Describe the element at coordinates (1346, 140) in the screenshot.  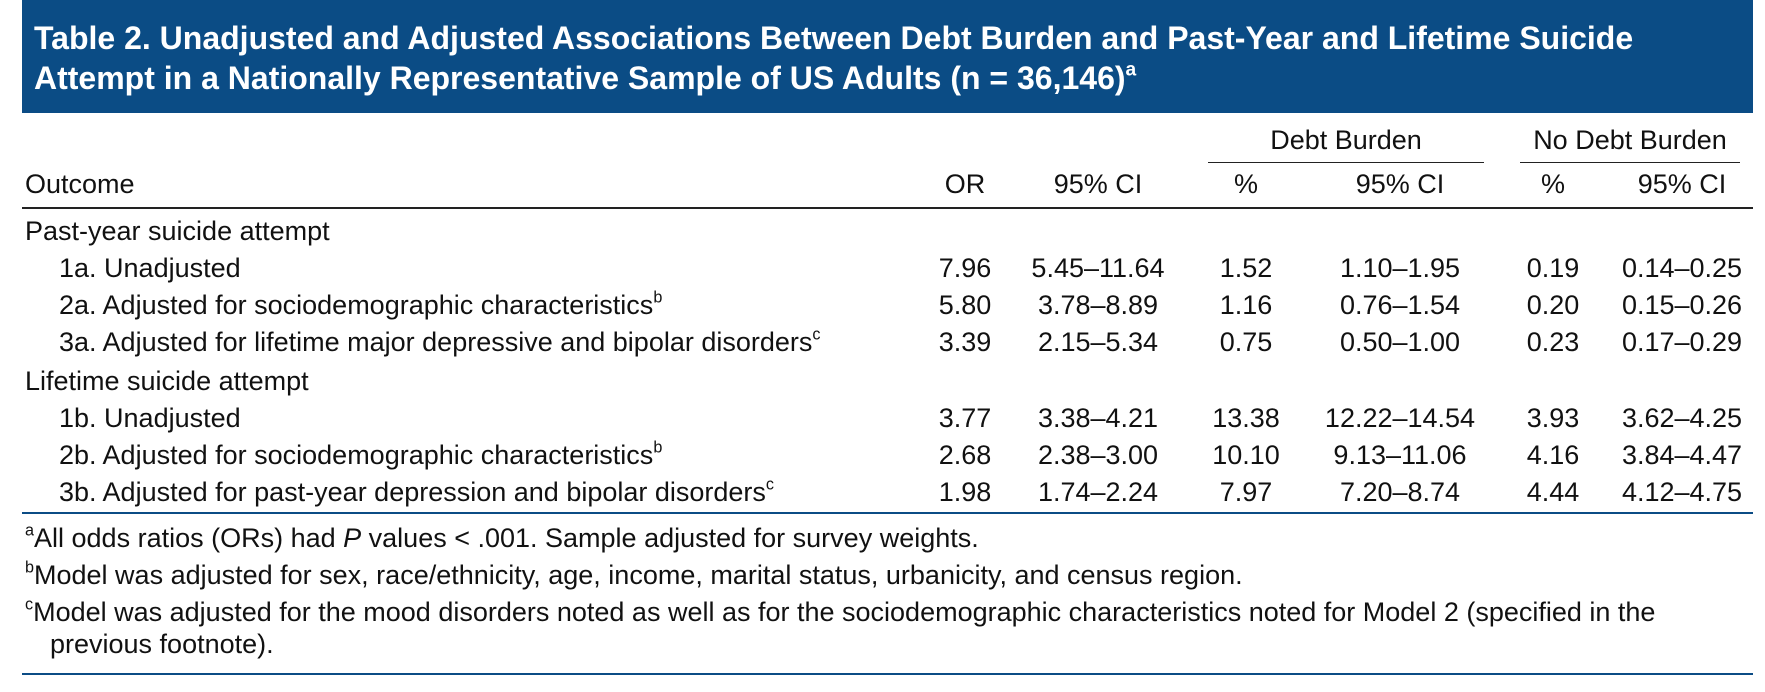
I see `column-group: Debt Burden` at that location.